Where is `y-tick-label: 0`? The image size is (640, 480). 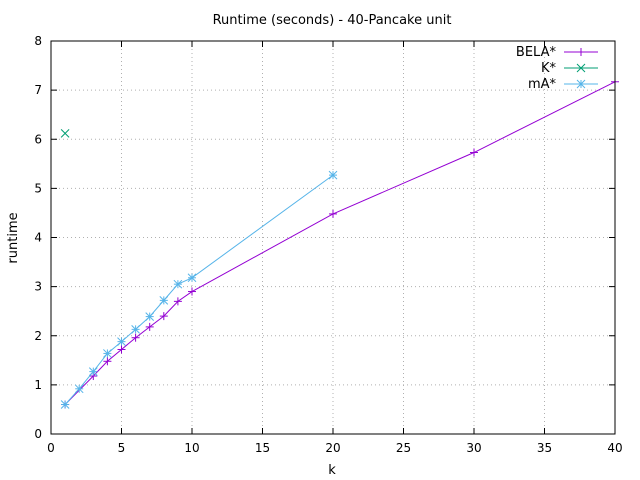
y-tick-label: 0 is located at coordinates (38, 434).